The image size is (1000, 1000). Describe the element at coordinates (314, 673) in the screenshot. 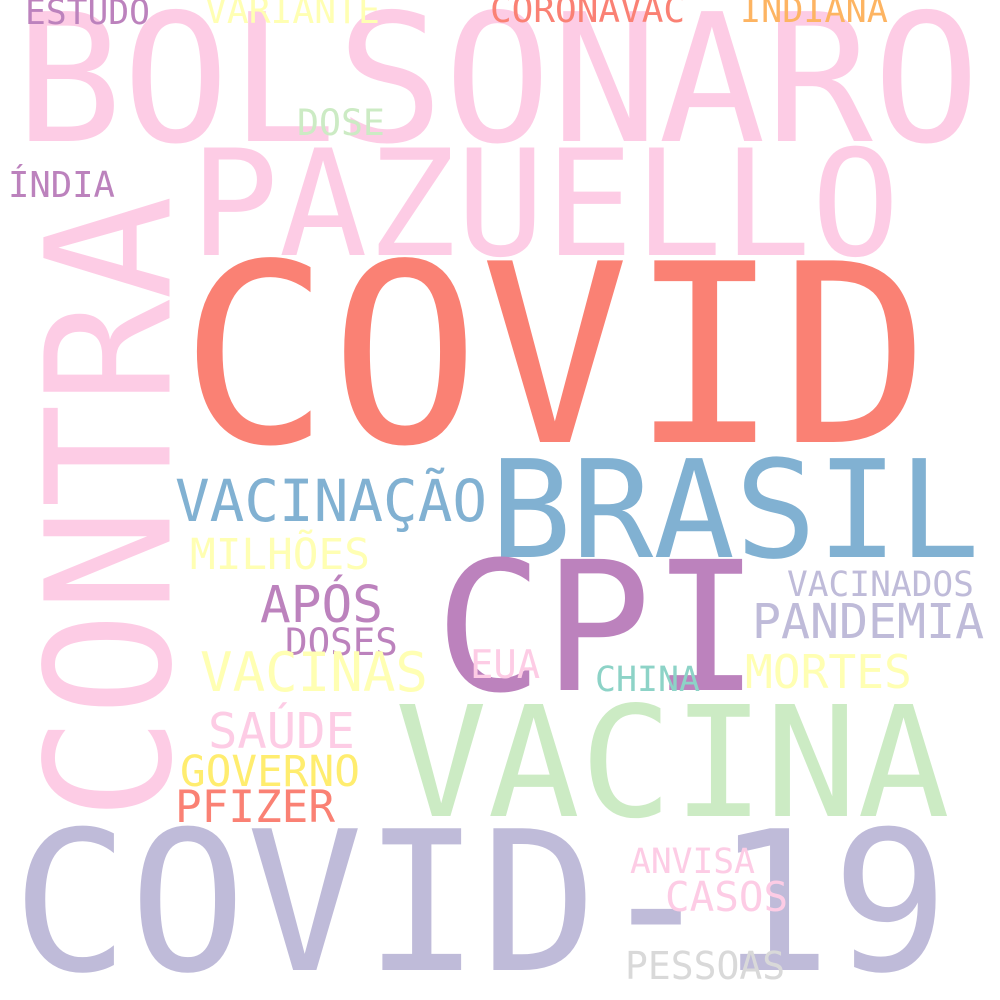

I see `word-vacinas: VACINAS` at that location.